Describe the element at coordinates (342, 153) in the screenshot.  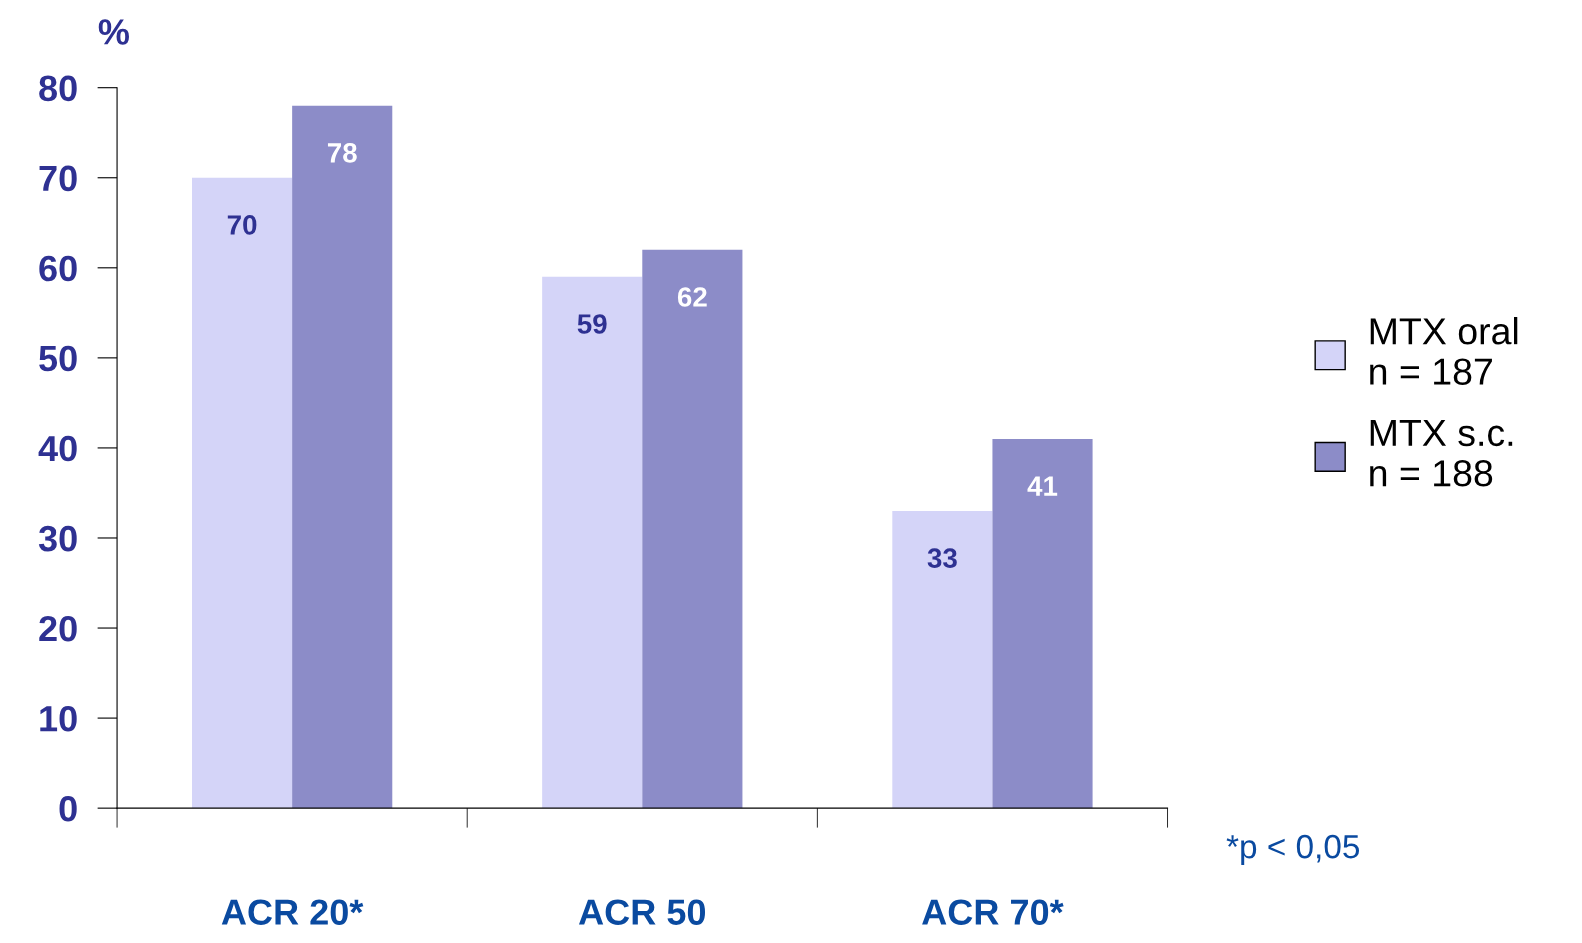
I see `data-label: 78` at that location.